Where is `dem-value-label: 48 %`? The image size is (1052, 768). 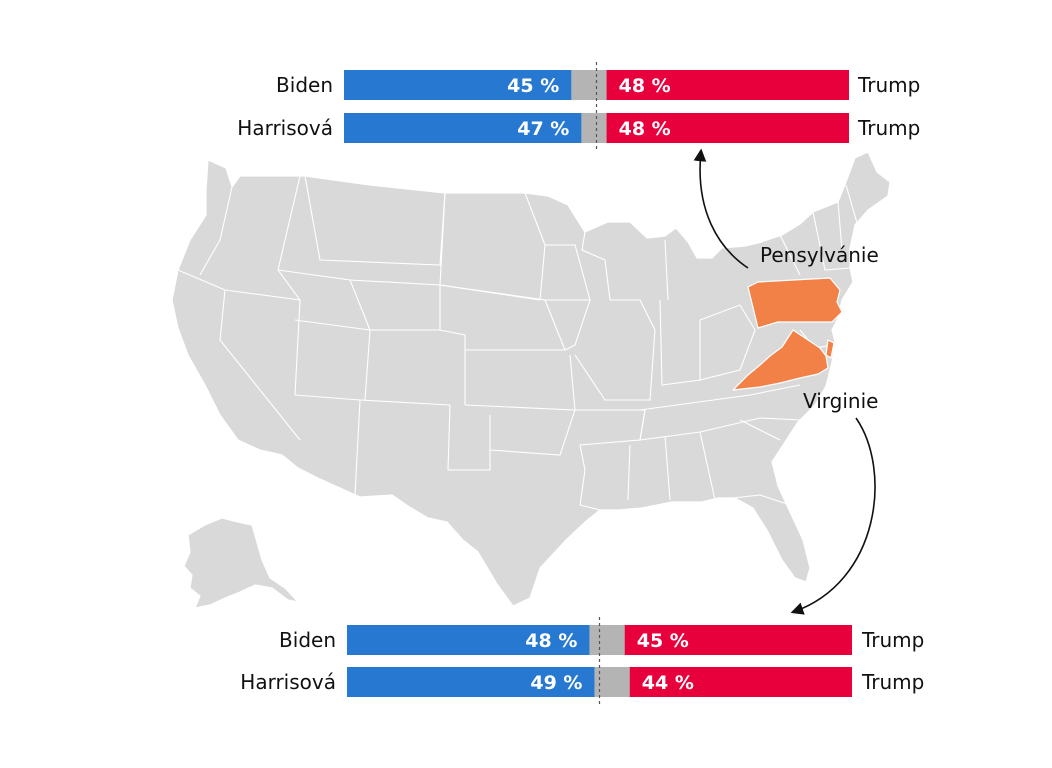
dem-value-label: 48 % is located at coordinates (551, 641).